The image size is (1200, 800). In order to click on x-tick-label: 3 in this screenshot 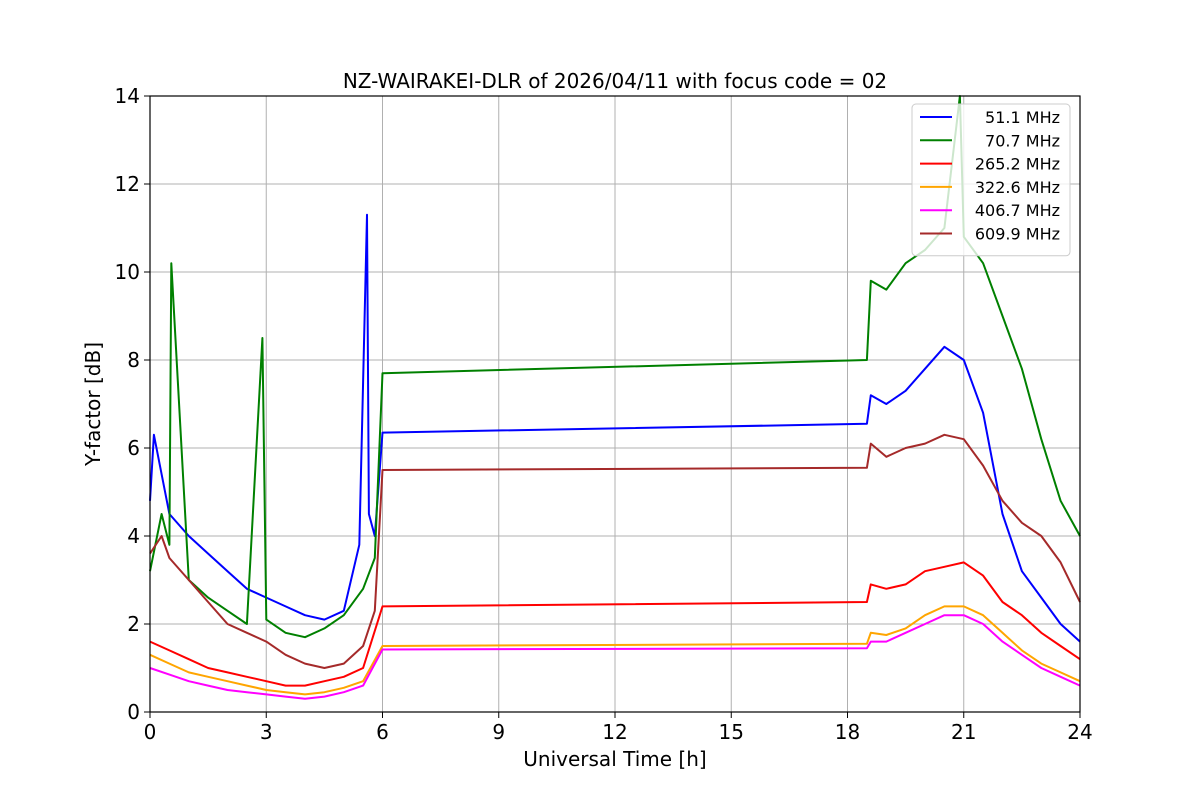, I will do `click(266, 732)`.